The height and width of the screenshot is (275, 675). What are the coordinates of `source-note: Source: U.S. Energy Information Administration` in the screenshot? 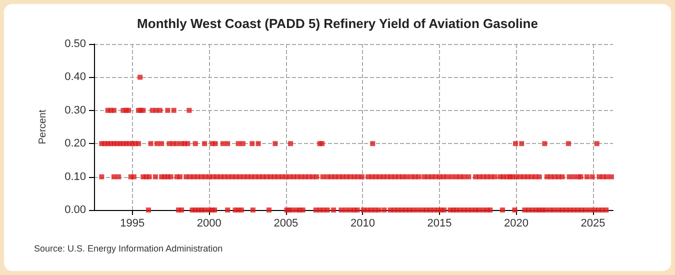 It's located at (128, 249).